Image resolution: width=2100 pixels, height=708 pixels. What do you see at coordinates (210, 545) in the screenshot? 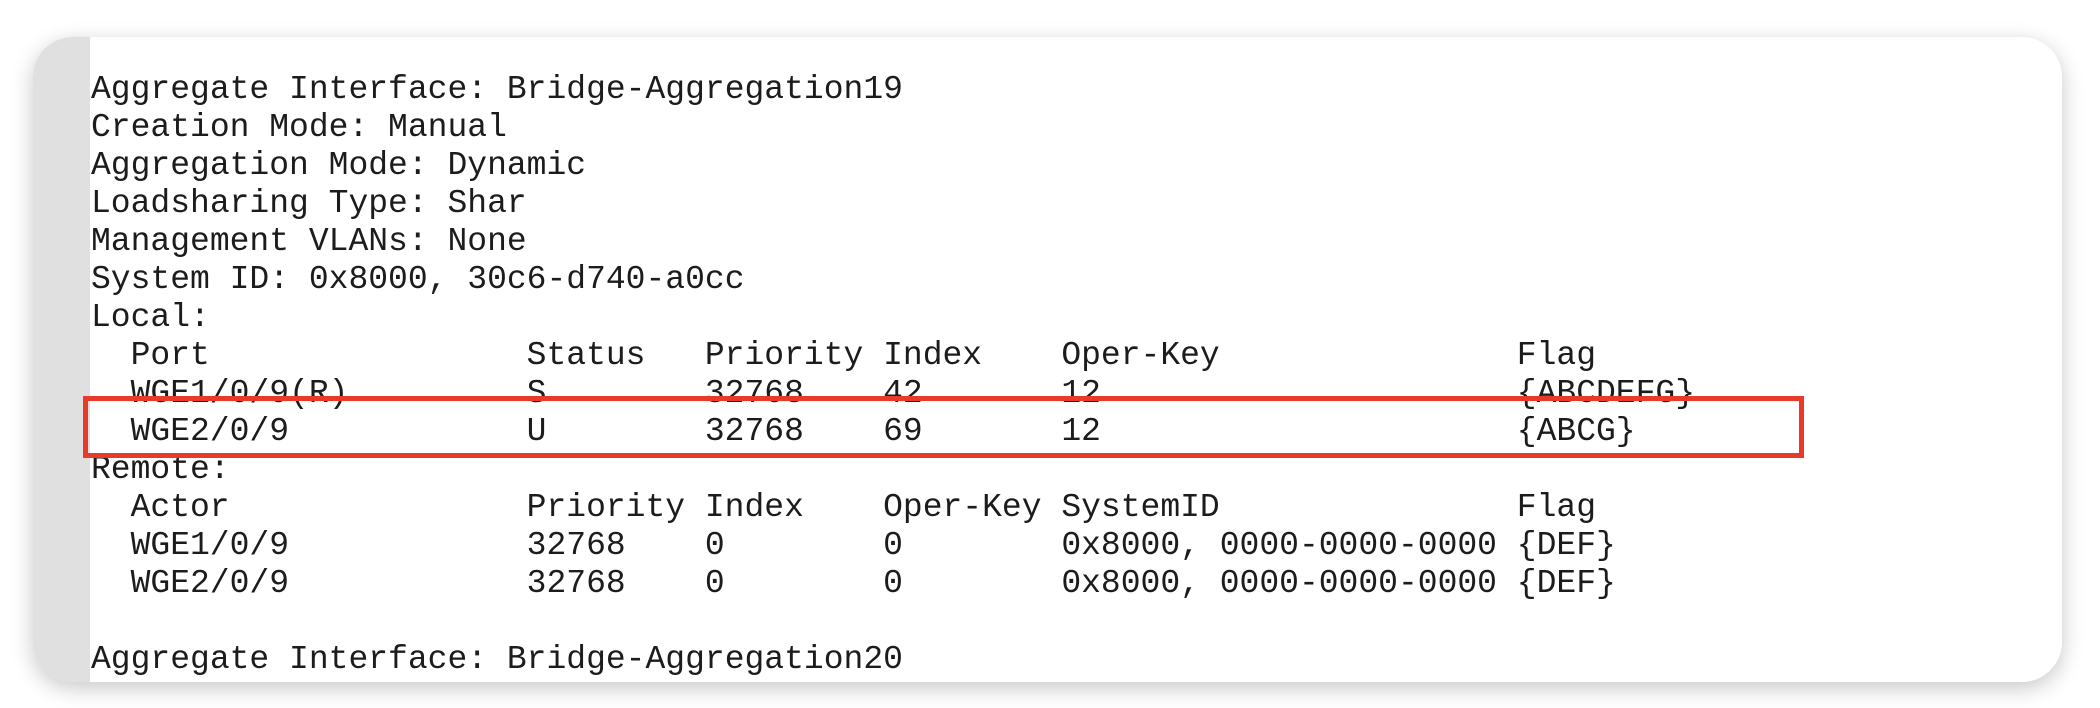
I see `cell: WGE1/0/9` at bounding box center [210, 545].